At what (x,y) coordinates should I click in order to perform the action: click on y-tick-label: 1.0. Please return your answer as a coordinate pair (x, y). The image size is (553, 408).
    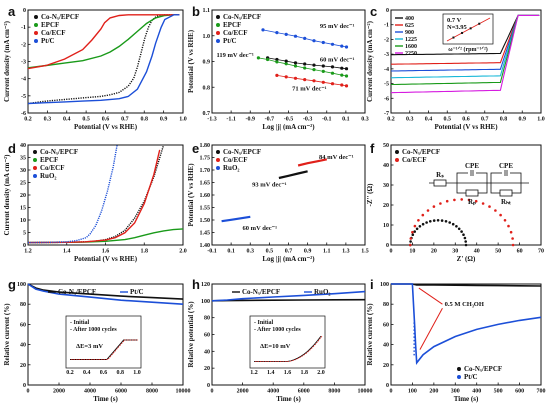
    Looking at the image, I should click on (207, 37).